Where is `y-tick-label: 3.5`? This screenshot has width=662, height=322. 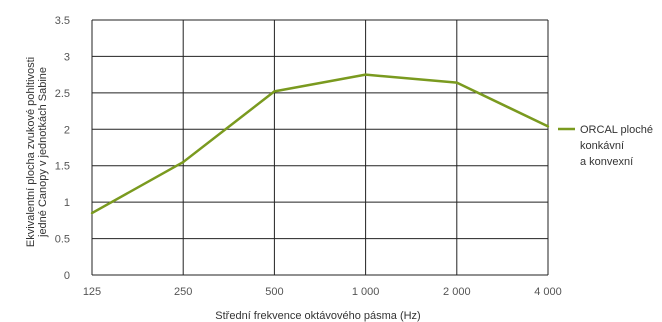
y-tick-label: 3.5 is located at coordinates (62, 21).